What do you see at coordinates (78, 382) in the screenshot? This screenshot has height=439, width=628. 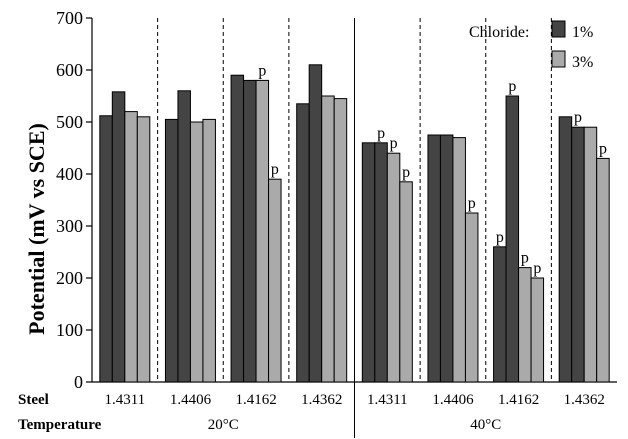 I see `y-tick-label: 0` at bounding box center [78, 382].